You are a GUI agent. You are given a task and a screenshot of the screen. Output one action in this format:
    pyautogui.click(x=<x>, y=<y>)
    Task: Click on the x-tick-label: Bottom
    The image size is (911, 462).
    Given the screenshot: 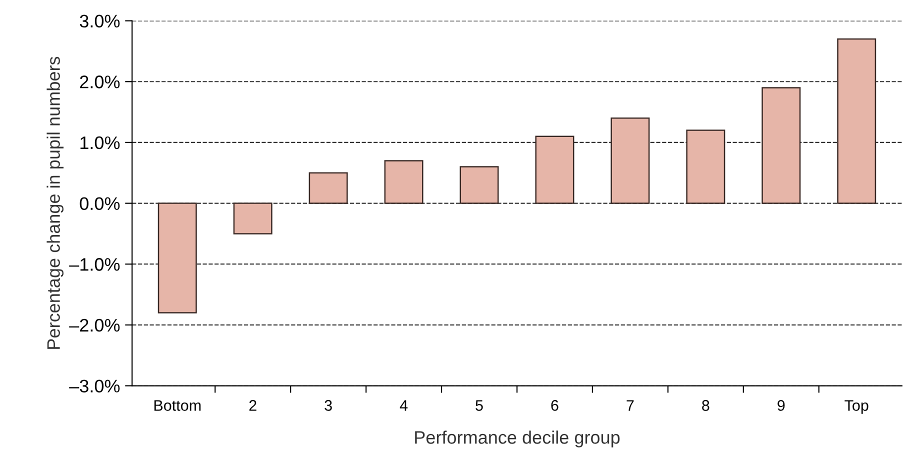 What is the action you would take?
    pyautogui.click(x=177, y=405)
    